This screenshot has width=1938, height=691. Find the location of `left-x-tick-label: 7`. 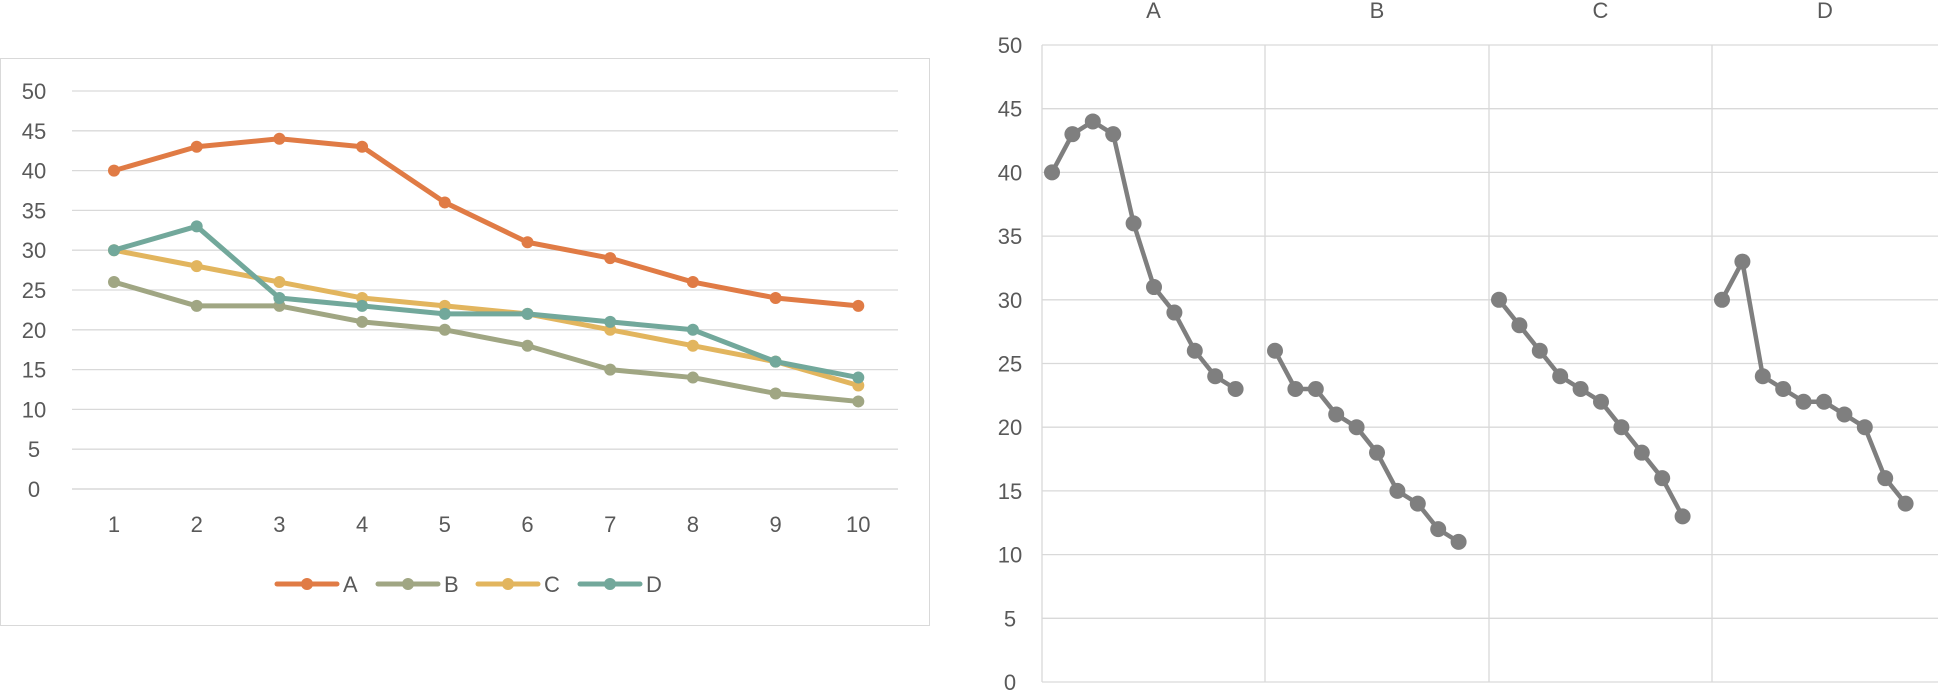

left-x-tick-label: 7 is located at coordinates (610, 524).